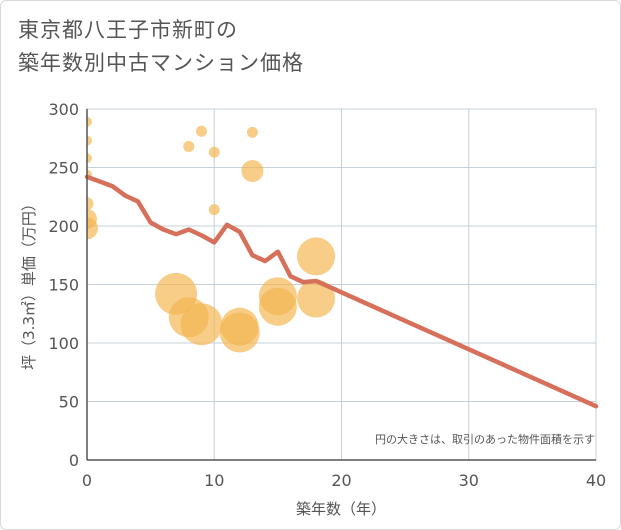 The image size is (621, 530). What do you see at coordinates (341, 509) in the screenshot?
I see `x-axis-label: 築年数（年）` at bounding box center [341, 509].